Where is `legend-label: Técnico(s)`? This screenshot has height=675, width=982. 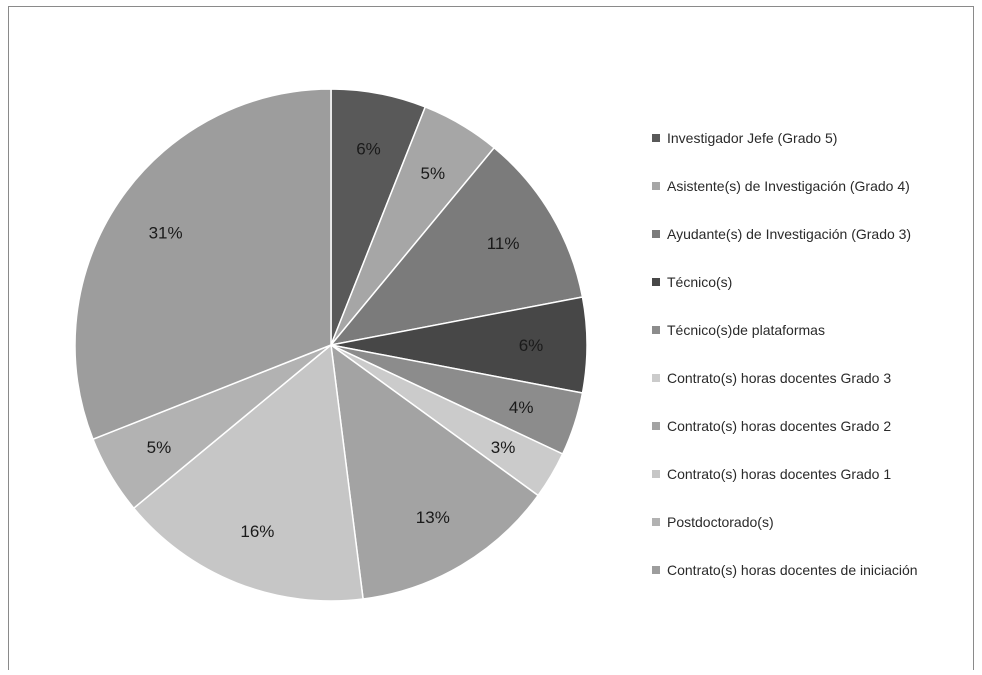
legend-label: Técnico(s) is located at coordinates (700, 282).